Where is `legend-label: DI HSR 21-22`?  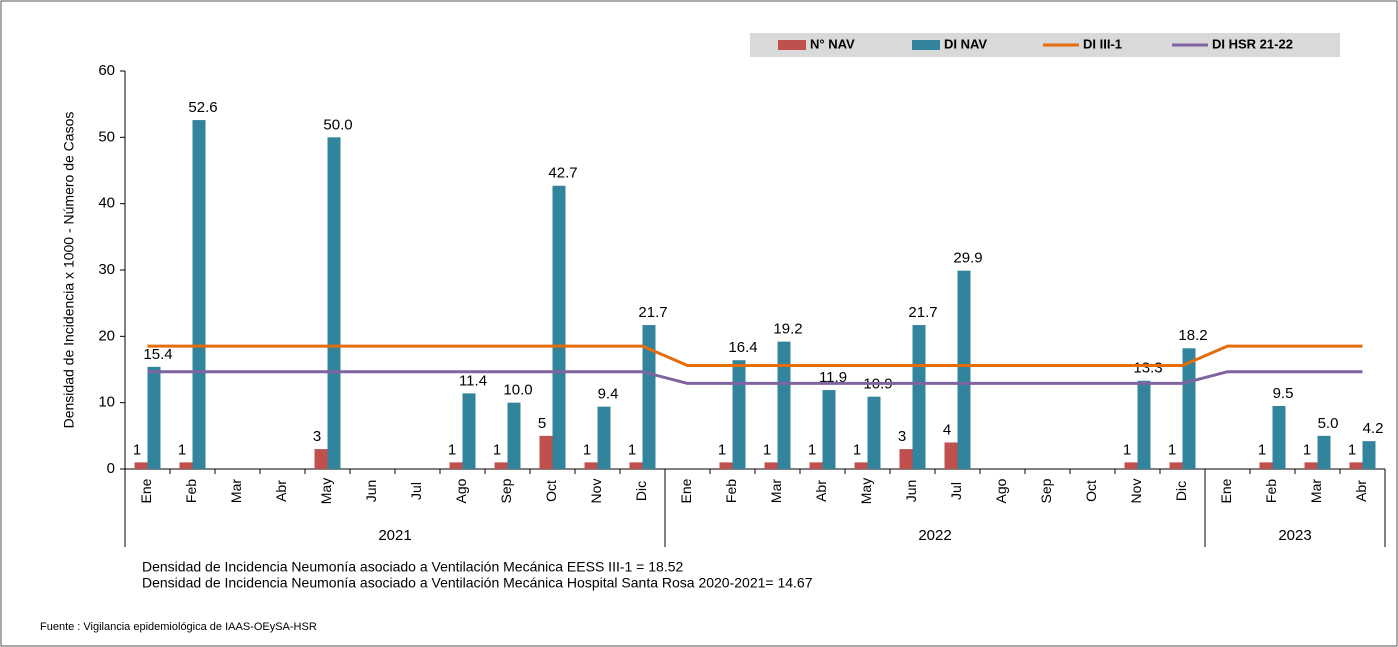
legend-label: DI HSR 21-22 is located at coordinates (1252, 43).